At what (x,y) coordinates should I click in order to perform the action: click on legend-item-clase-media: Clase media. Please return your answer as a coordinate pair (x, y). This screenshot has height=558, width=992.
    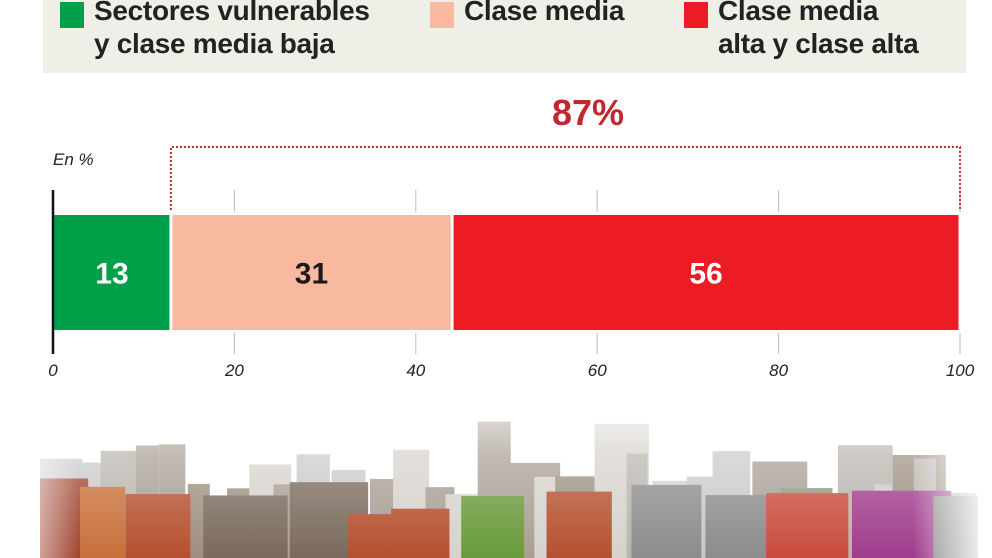
    Looking at the image, I should click on (527, 14).